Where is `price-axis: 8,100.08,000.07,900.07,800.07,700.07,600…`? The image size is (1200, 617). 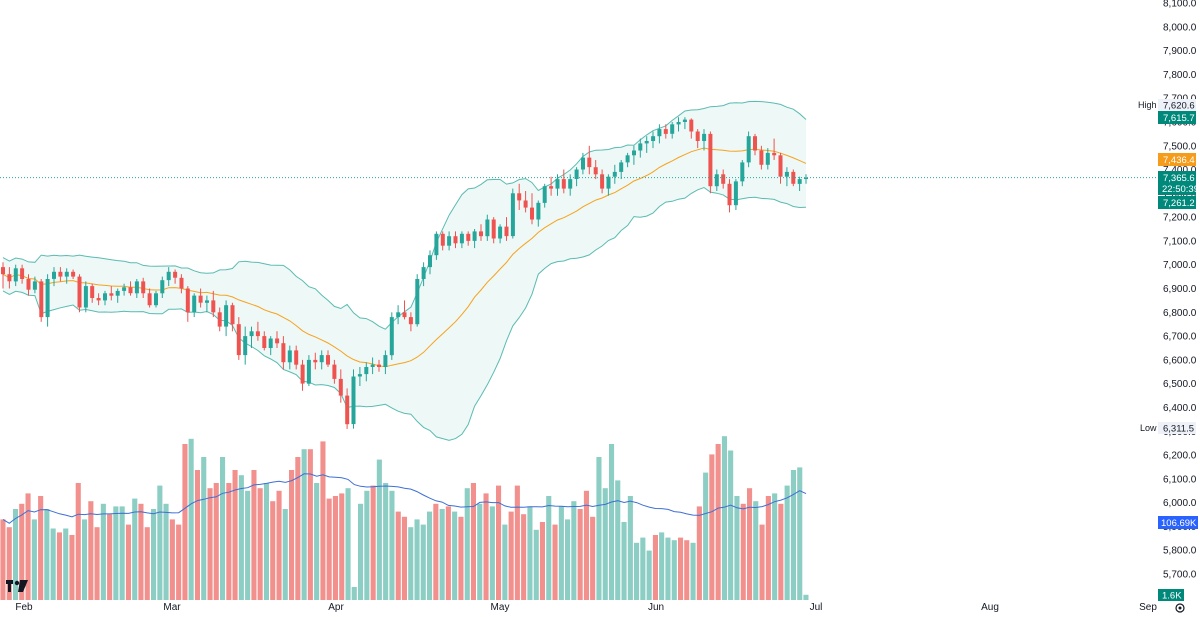
price-axis: 8,100.08,000.07,900.07,800.07,700.07,600… is located at coordinates (1180, 290).